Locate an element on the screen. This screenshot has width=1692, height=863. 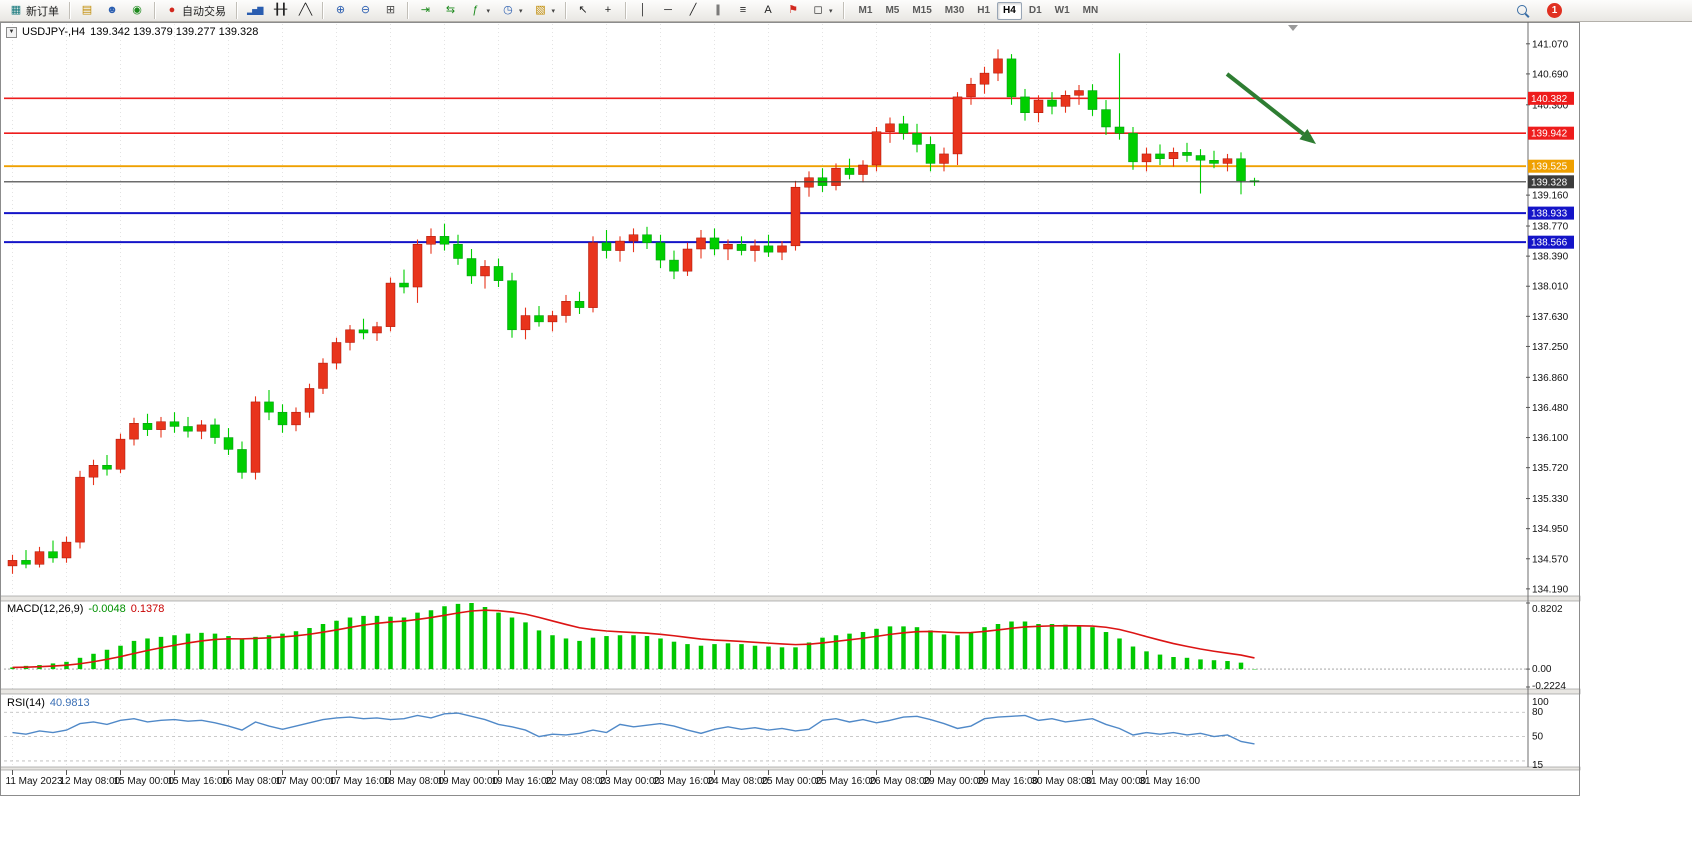
label-tool-button: ⚑ is located at coordinates (793, 10).